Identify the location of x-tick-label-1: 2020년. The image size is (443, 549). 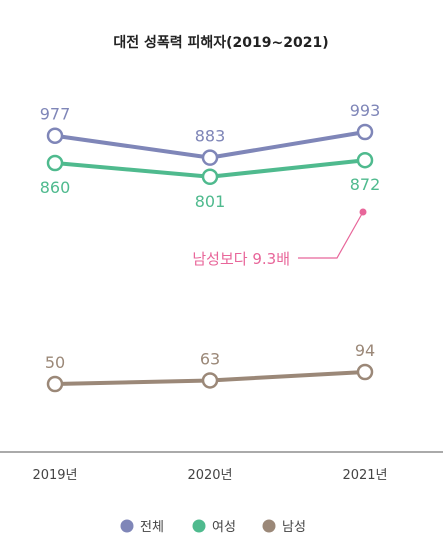
(209, 475).